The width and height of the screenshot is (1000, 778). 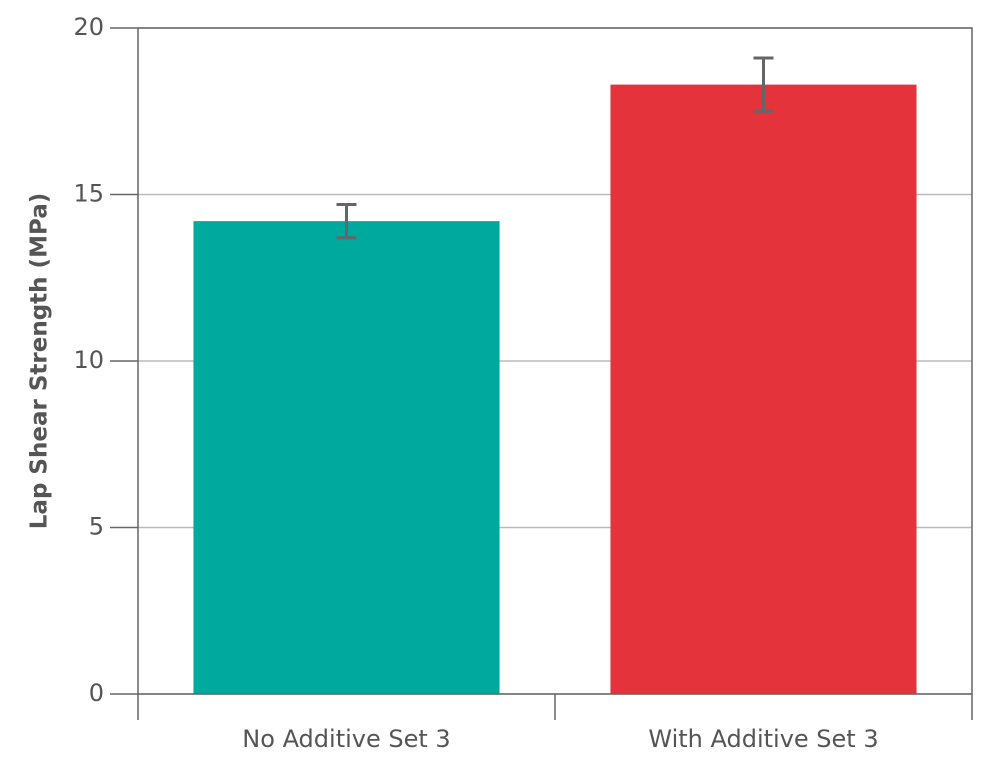 What do you see at coordinates (763, 739) in the screenshot?
I see `x-tick-label: With Additive Set 3` at bounding box center [763, 739].